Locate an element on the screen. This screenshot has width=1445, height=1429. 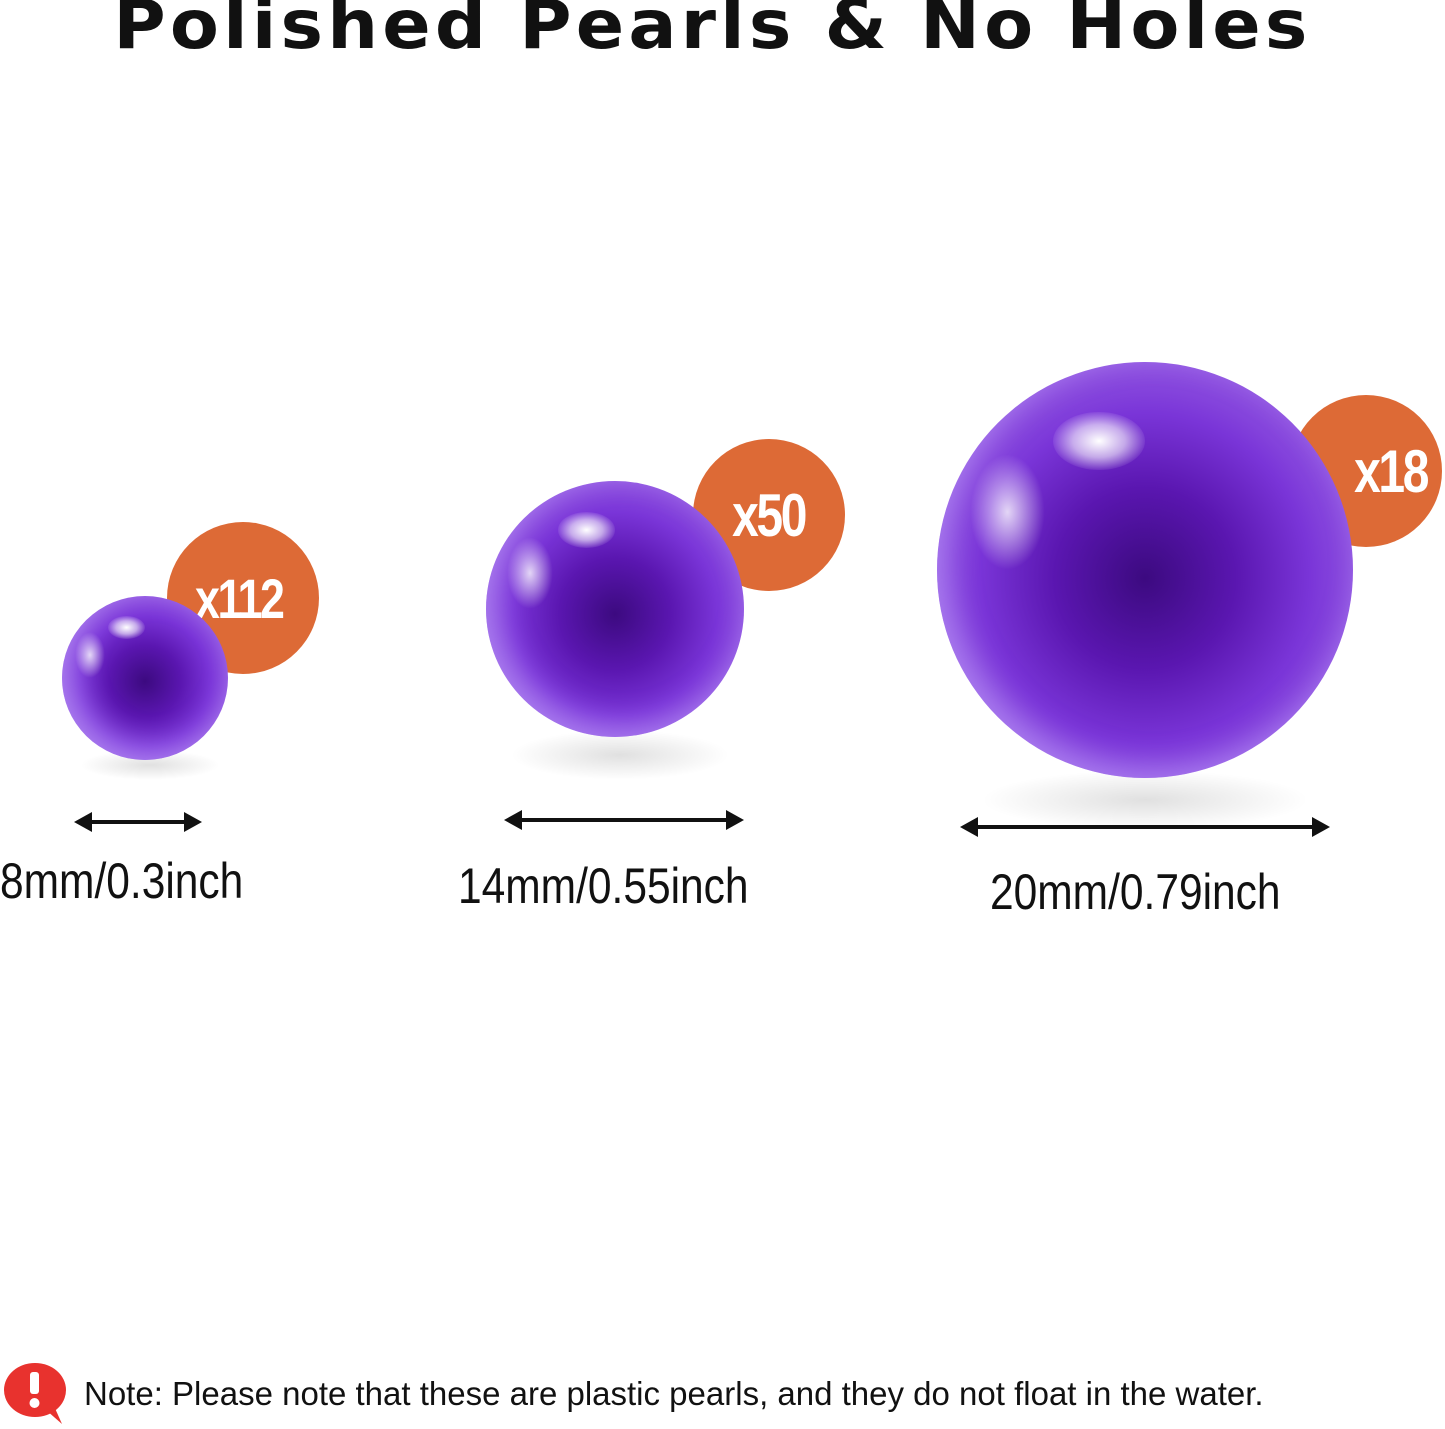
page-title: Polished Pearls & No Holes is located at coordinates (712, 32).